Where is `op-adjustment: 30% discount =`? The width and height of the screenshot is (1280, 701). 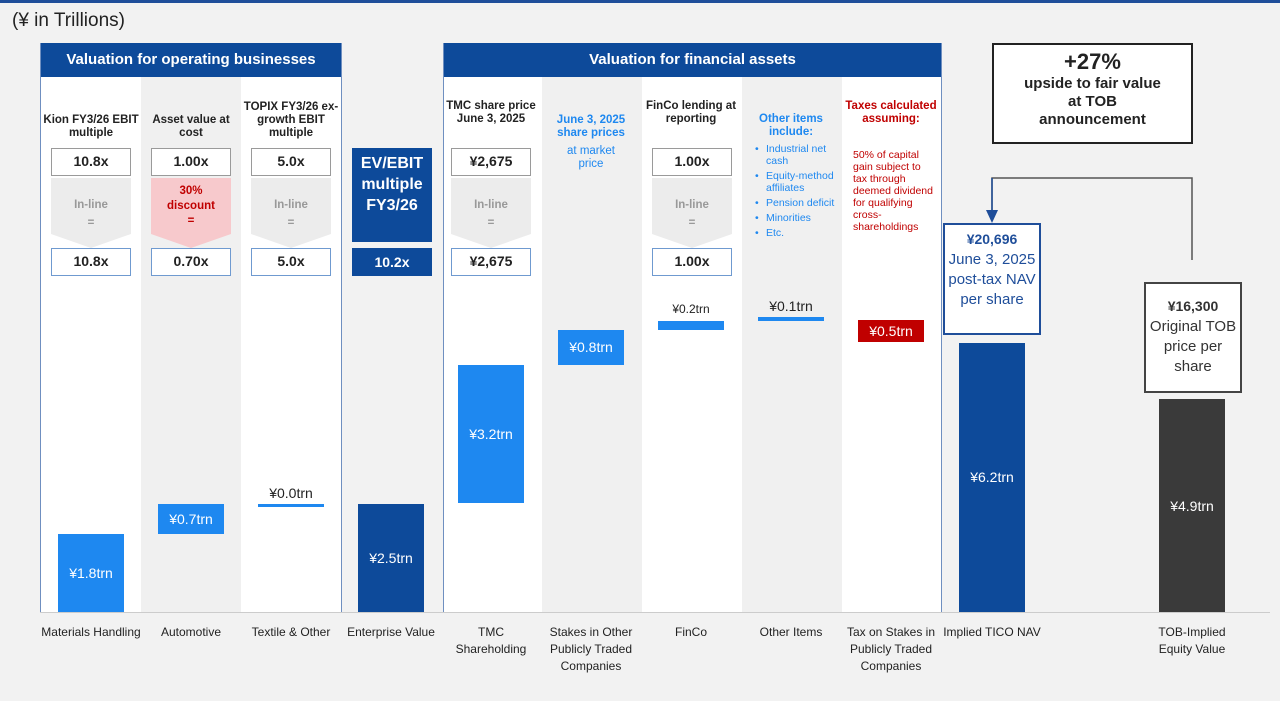 op-adjustment: 30% discount = is located at coordinates (191, 213).